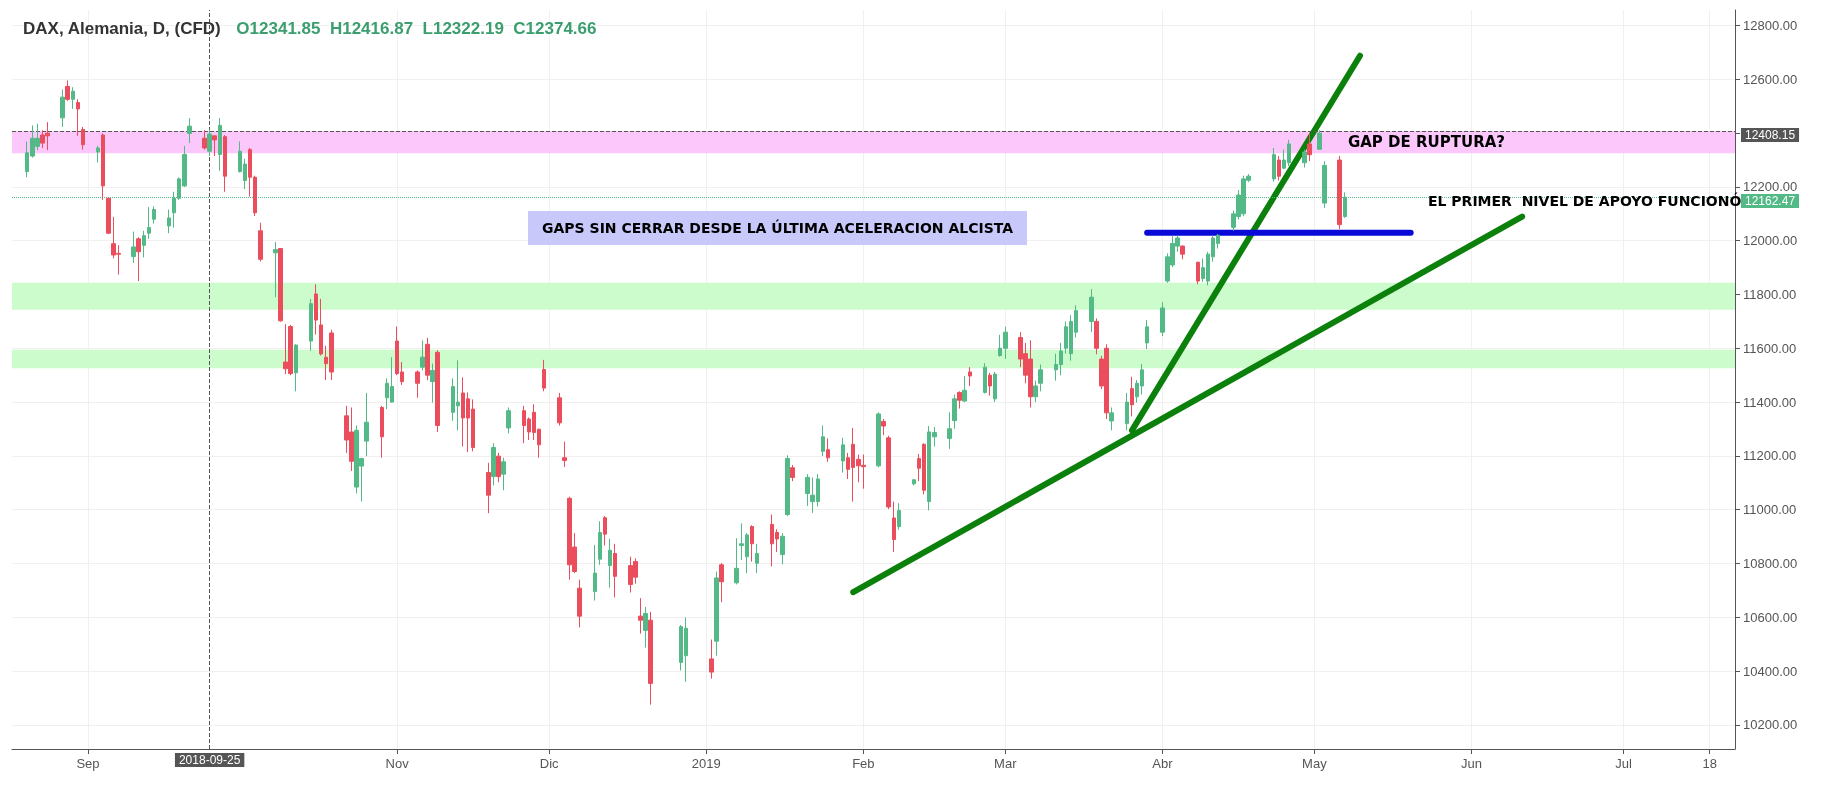  I want to click on text: O12341.85 H12416.87 L12322.19 C12374.66, so click(416, 28).